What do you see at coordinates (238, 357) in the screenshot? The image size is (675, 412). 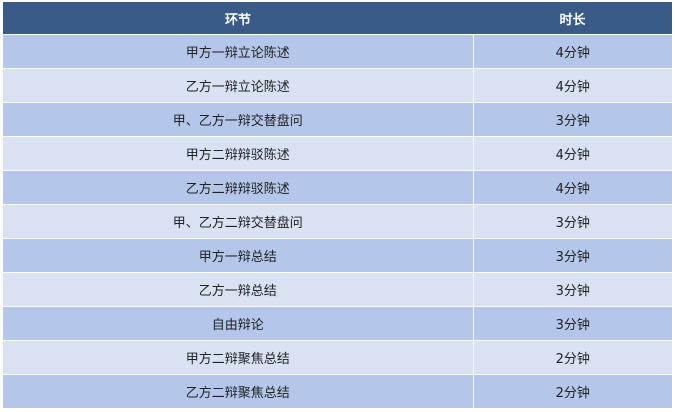 I see `stage-cell: 甲方二辩聚焦总结` at bounding box center [238, 357].